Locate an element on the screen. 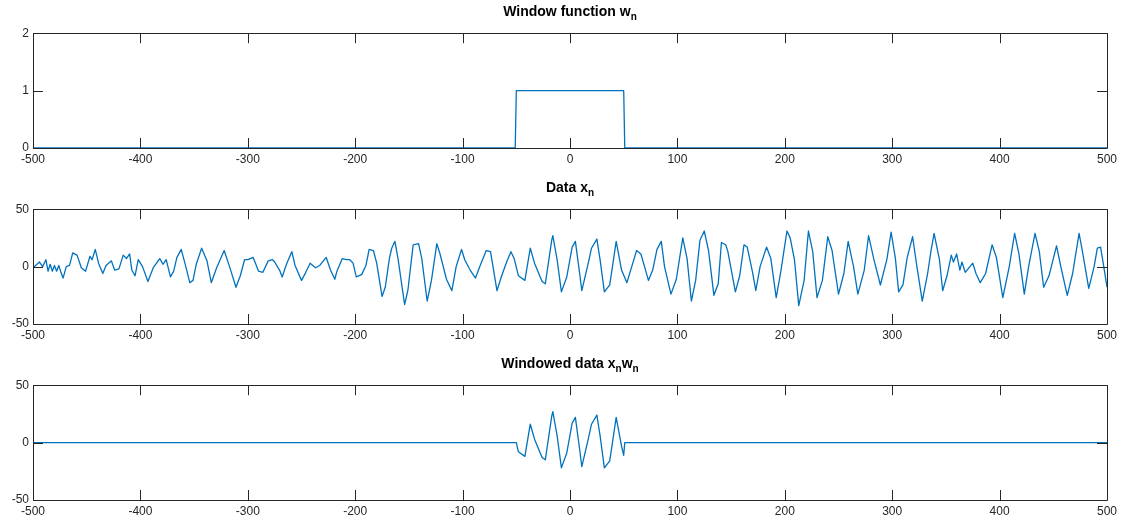  chart-title: Window function w$_{n}$ is located at coordinates (570, 13).